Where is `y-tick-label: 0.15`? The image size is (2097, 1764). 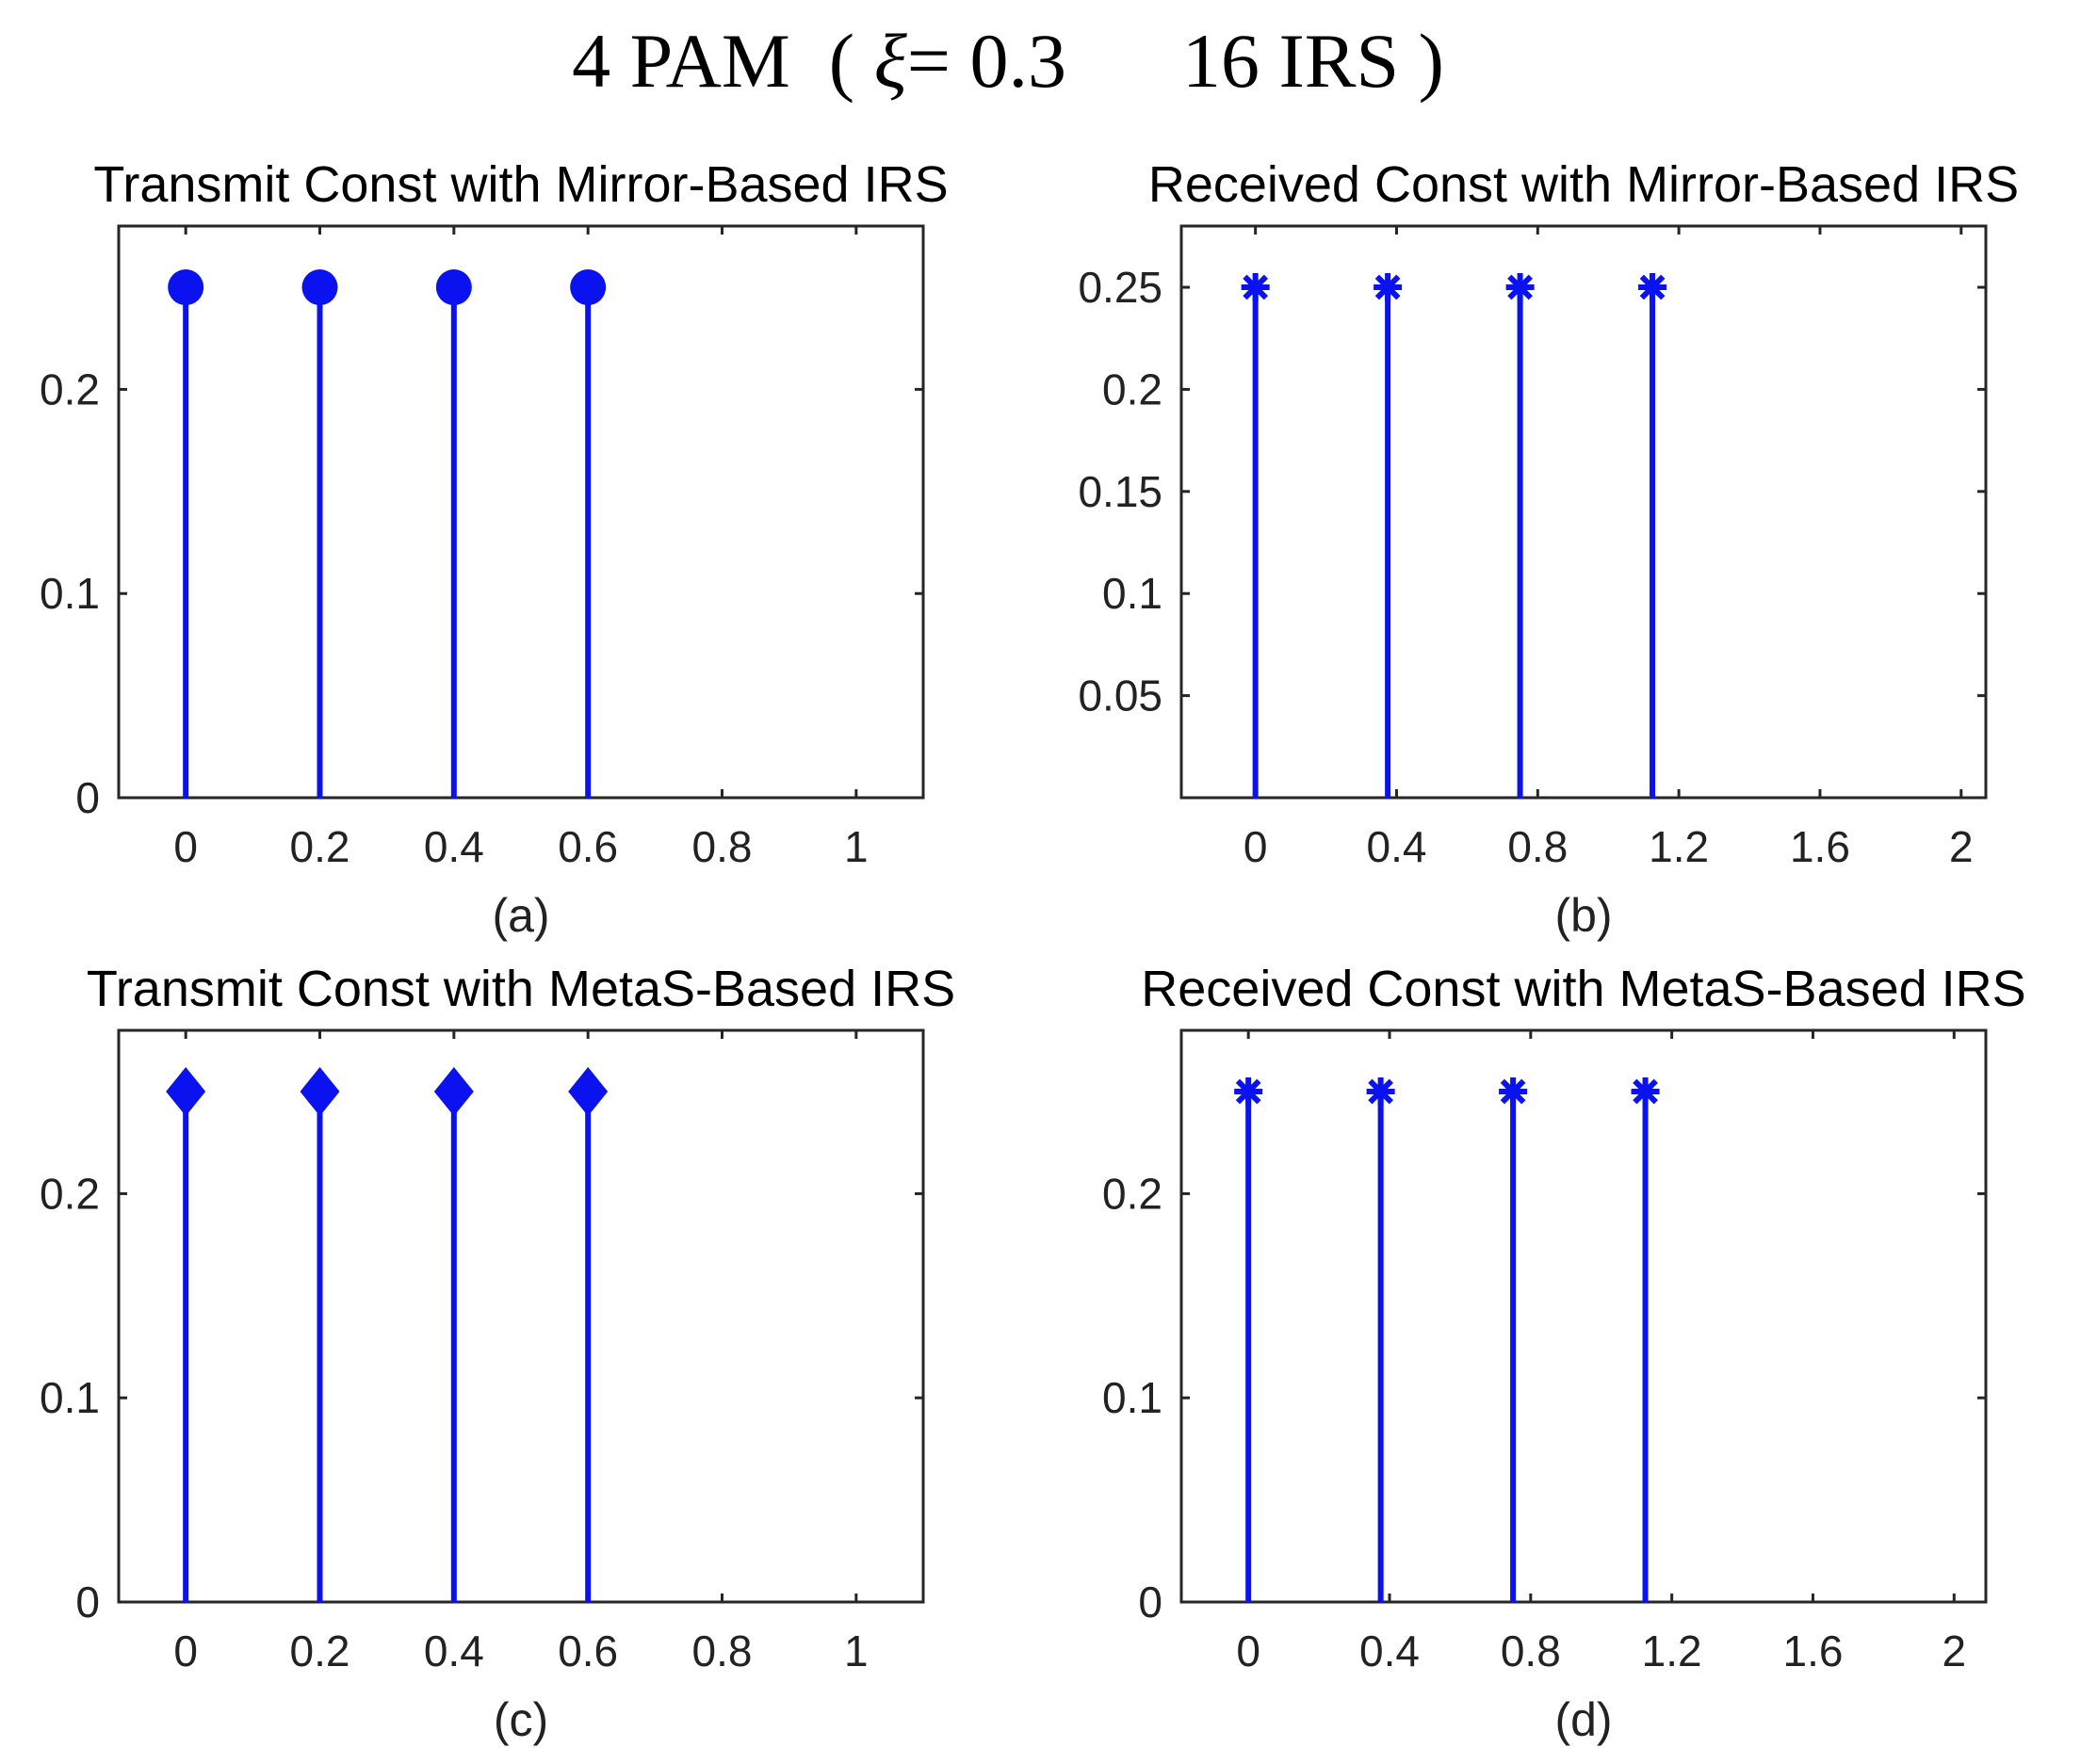
y-tick-label: 0.15 is located at coordinates (1120, 491).